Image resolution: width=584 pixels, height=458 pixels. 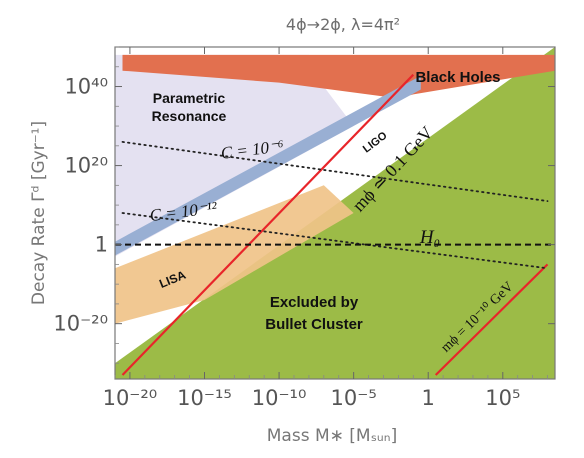 I want to click on region-lisa, so click(x=234, y=254).